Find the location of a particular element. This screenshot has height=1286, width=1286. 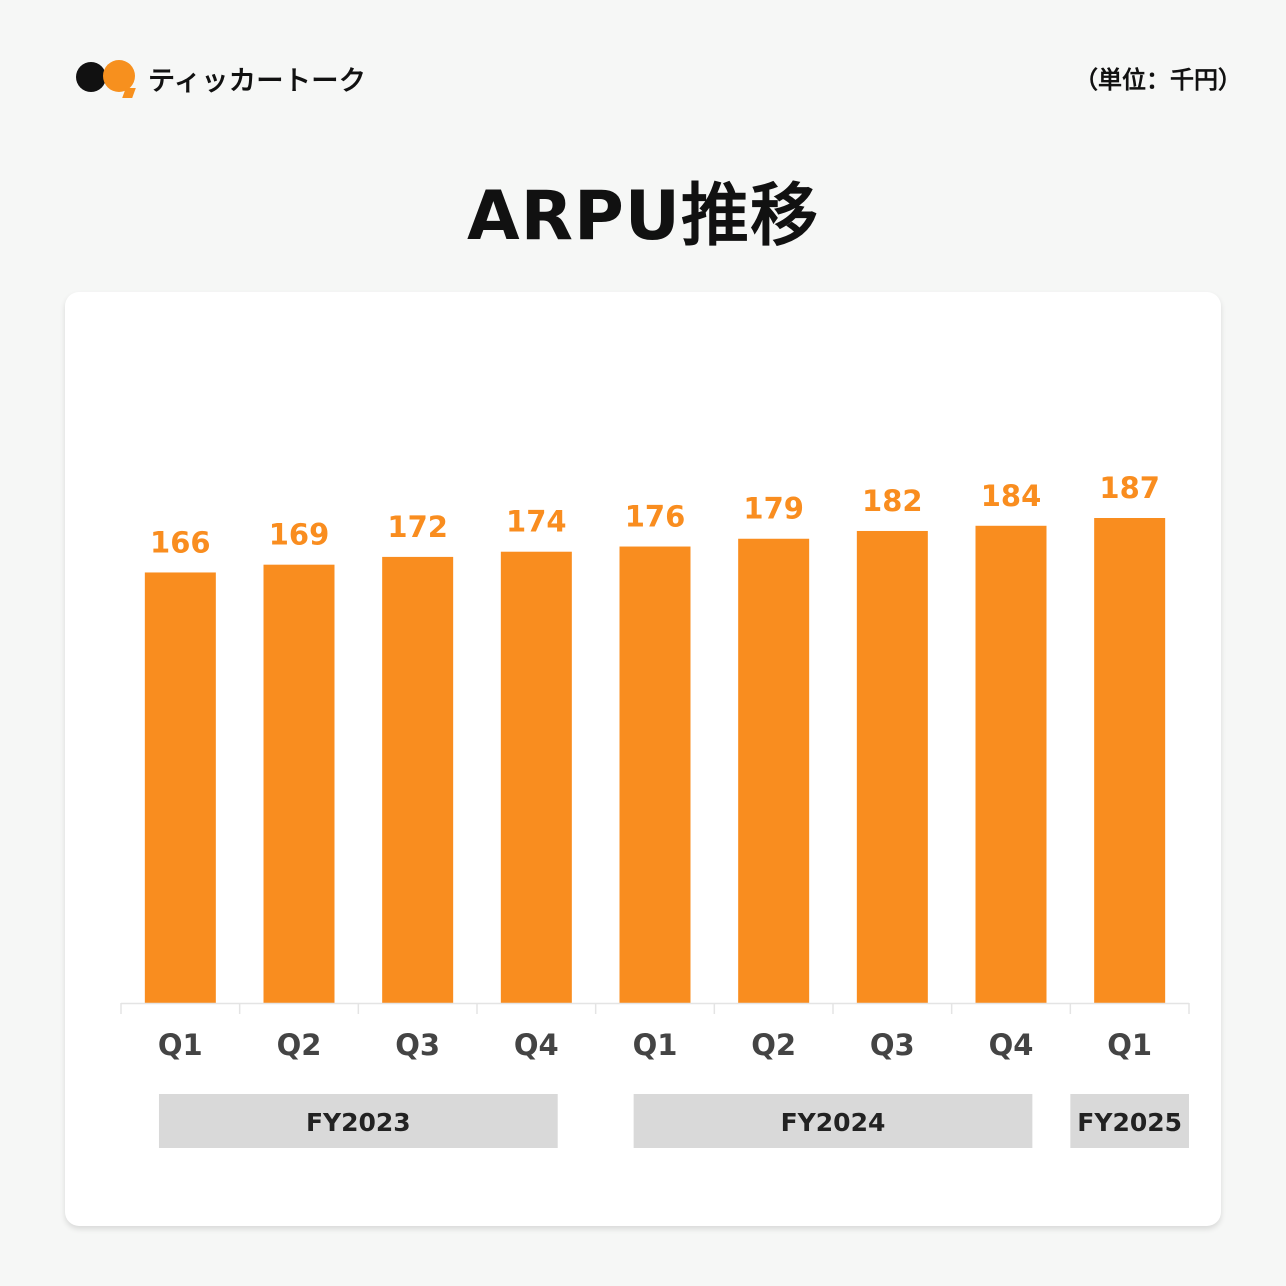

data-label-1: 166 is located at coordinates (180, 542).